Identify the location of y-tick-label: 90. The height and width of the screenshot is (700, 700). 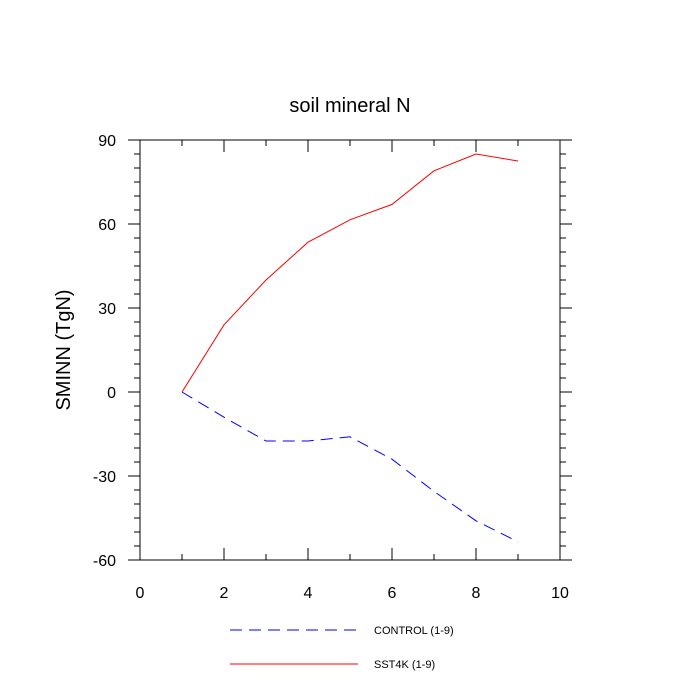
(107, 141).